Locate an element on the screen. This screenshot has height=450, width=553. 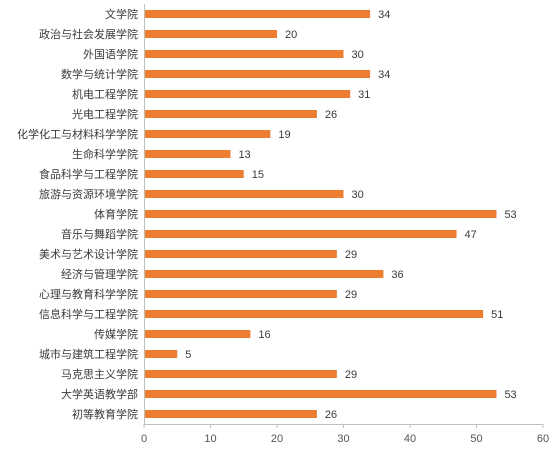
x-tick-label: 50 is located at coordinates (476, 439).